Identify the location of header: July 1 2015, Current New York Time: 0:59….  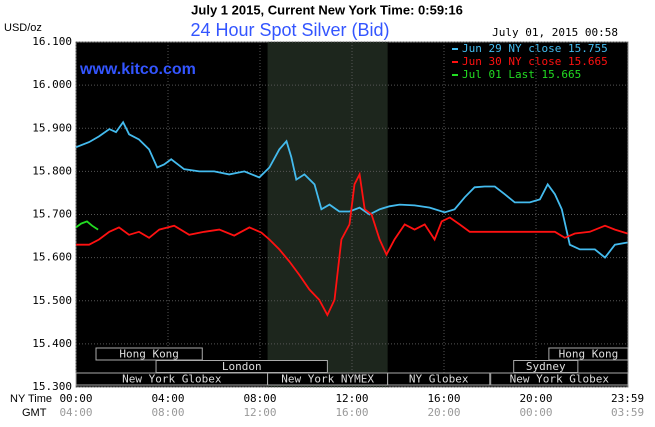
(327, 9).